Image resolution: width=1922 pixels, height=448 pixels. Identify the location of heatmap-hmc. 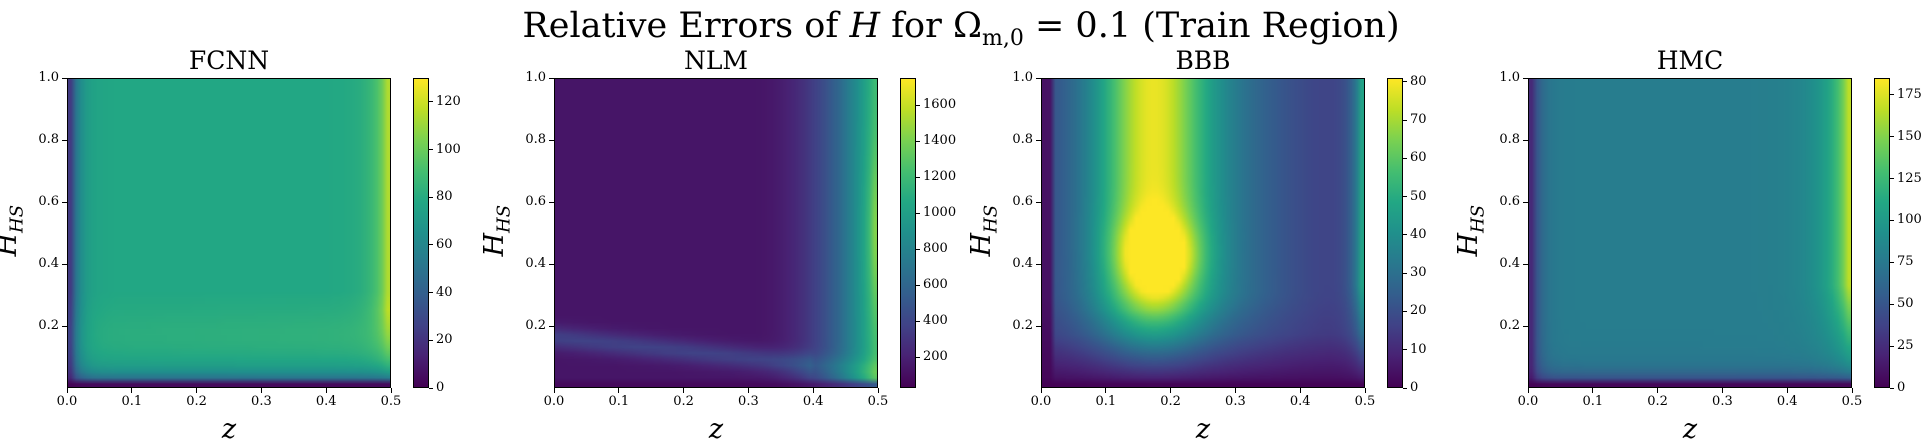
(1690, 233).